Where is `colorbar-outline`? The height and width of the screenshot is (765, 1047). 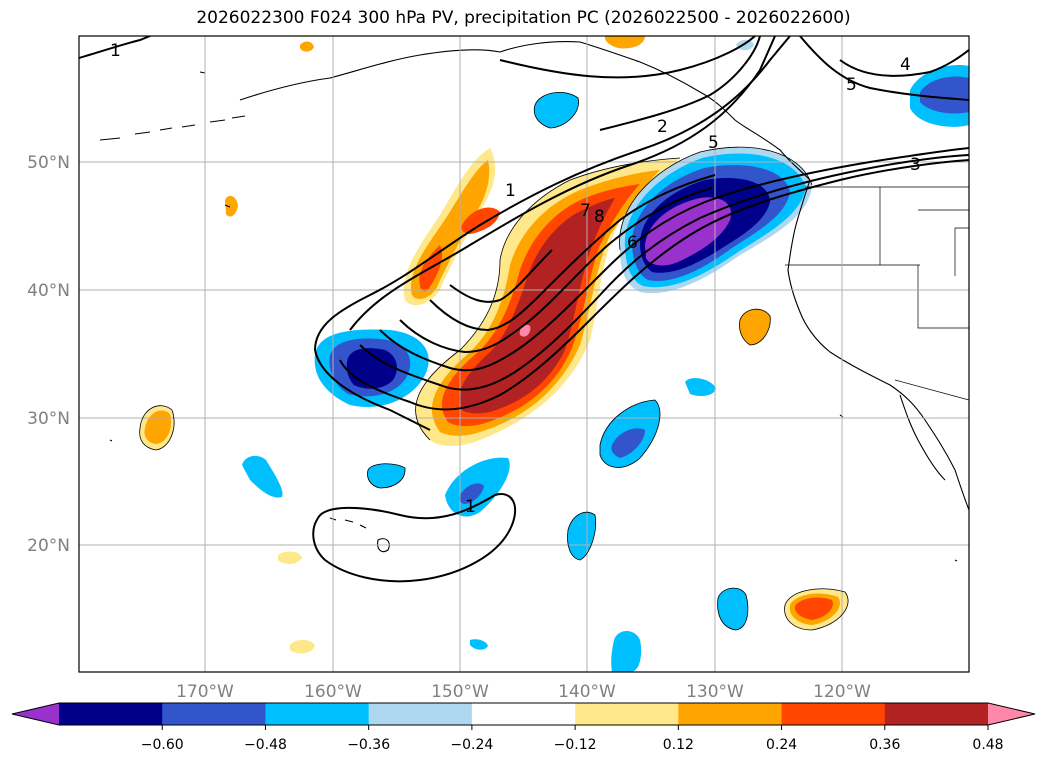
colorbar-outline is located at coordinates (523, 714).